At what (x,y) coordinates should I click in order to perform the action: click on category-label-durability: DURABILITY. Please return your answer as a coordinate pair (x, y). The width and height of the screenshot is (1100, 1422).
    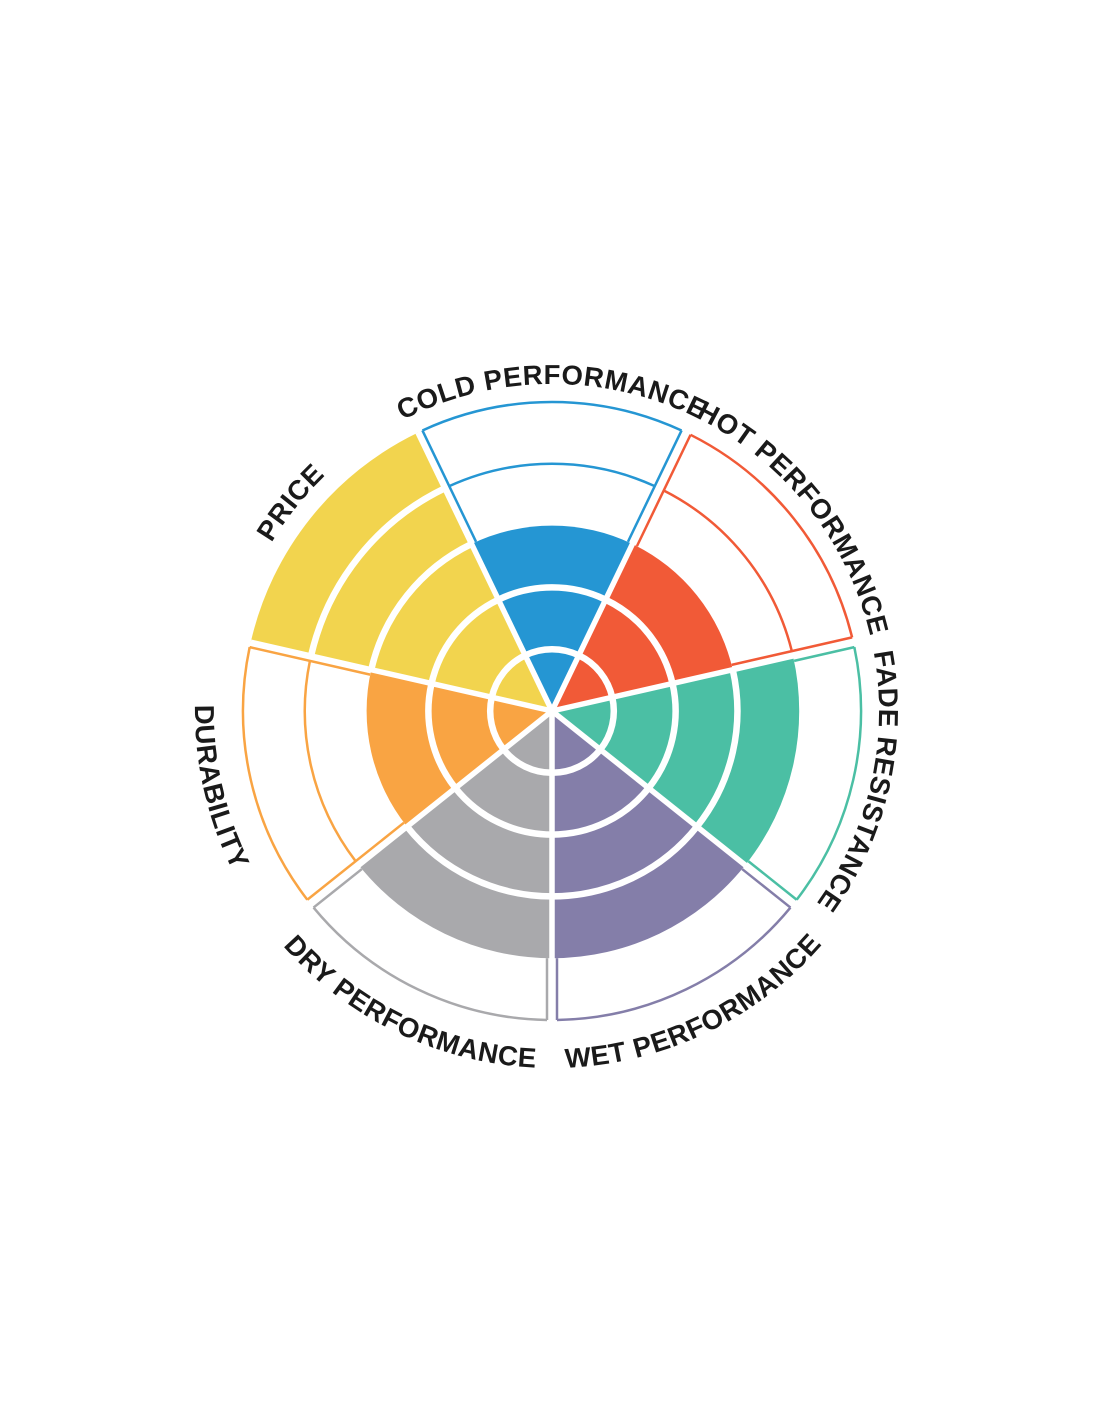
    Looking at the image, I should click on (222, 789).